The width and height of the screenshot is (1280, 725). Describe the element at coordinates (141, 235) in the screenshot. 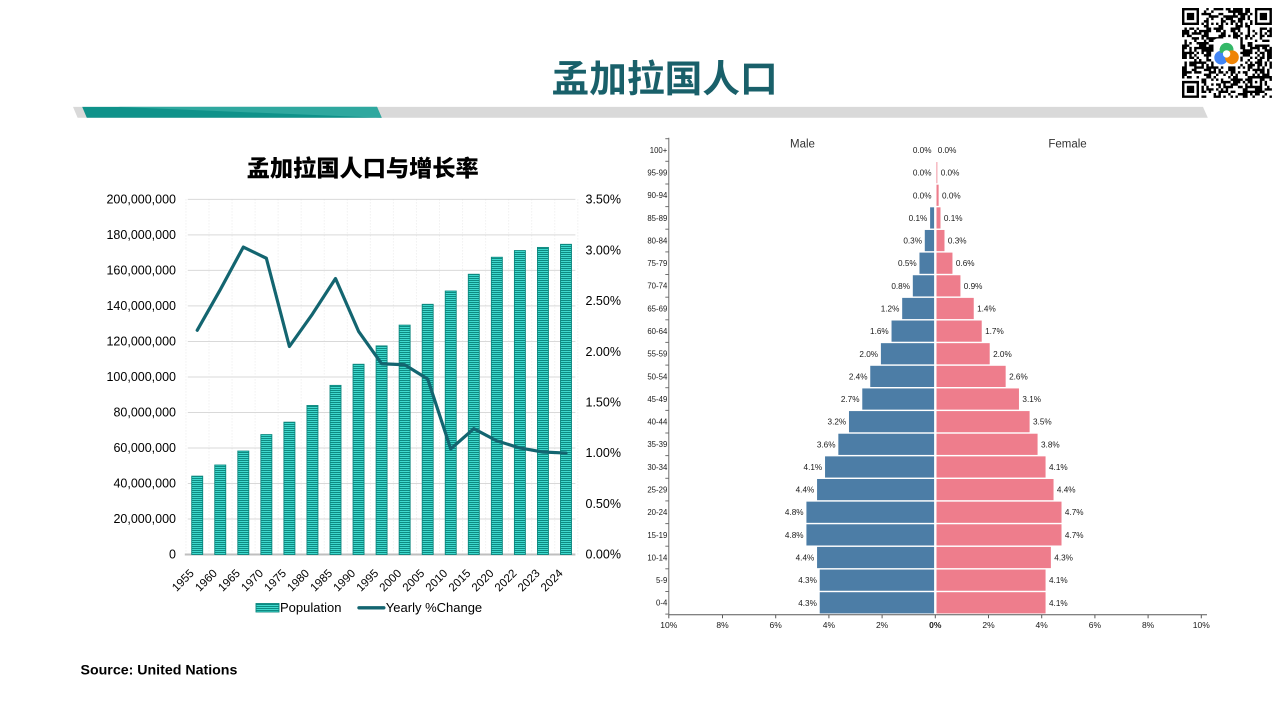

I see `svg-text: 180,000,000` at that location.